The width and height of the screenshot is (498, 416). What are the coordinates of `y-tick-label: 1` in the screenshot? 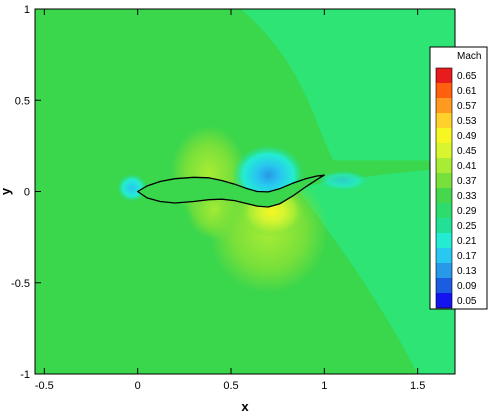 It's located at (27, 10).